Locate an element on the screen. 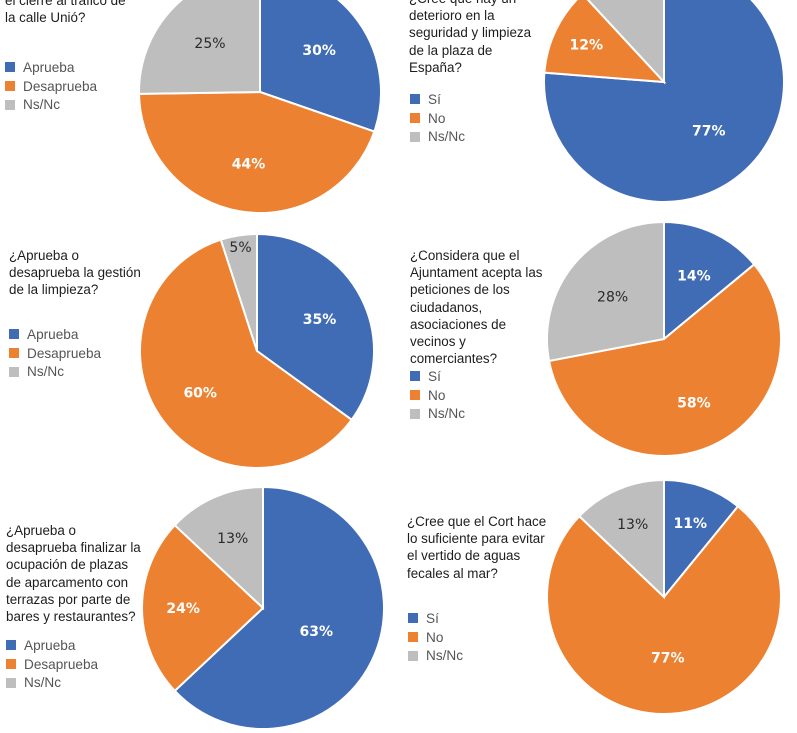 Image resolution: width=797 pixels, height=733 pixels. pie-slice-label: 63% is located at coordinates (317, 632).